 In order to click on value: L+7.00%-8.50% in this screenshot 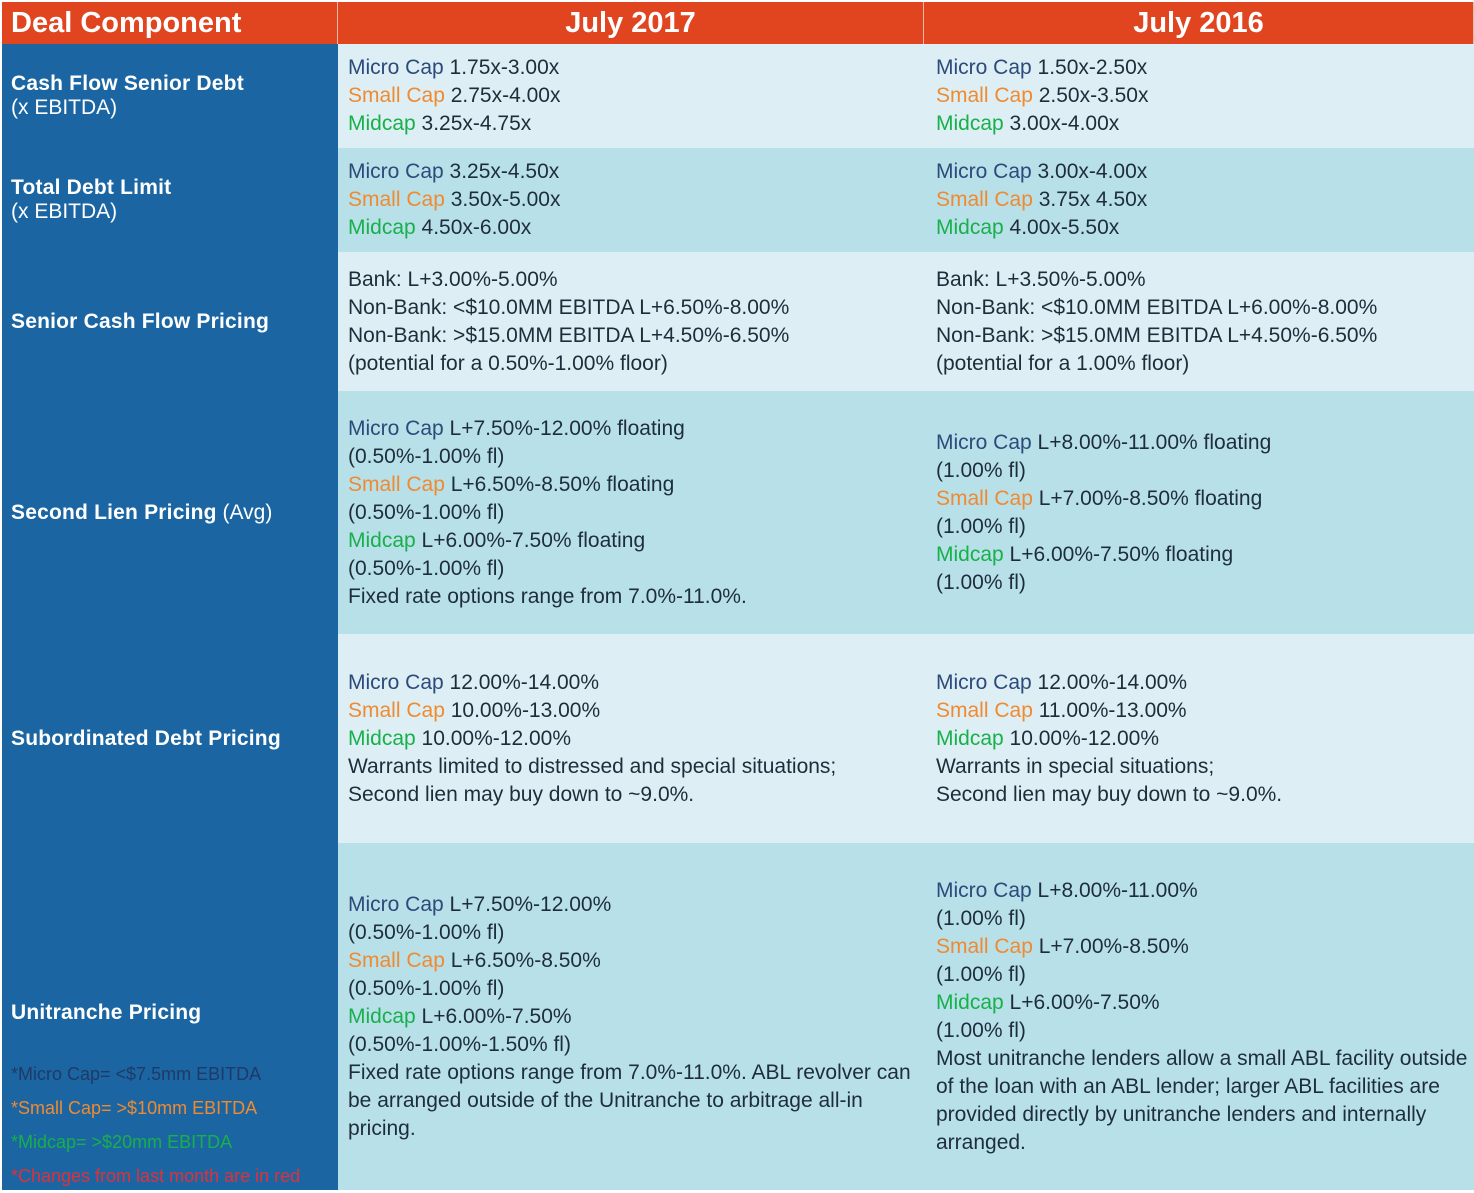, I will do `click(1113, 946)`.